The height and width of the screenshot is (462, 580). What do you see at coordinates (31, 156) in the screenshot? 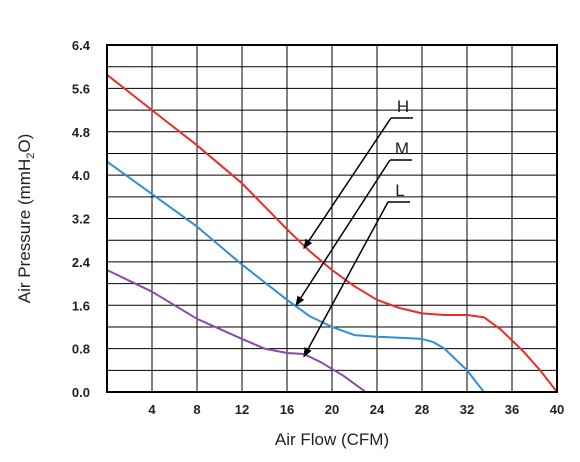
I see `y-axis-title-subscript: 2` at bounding box center [31, 156].